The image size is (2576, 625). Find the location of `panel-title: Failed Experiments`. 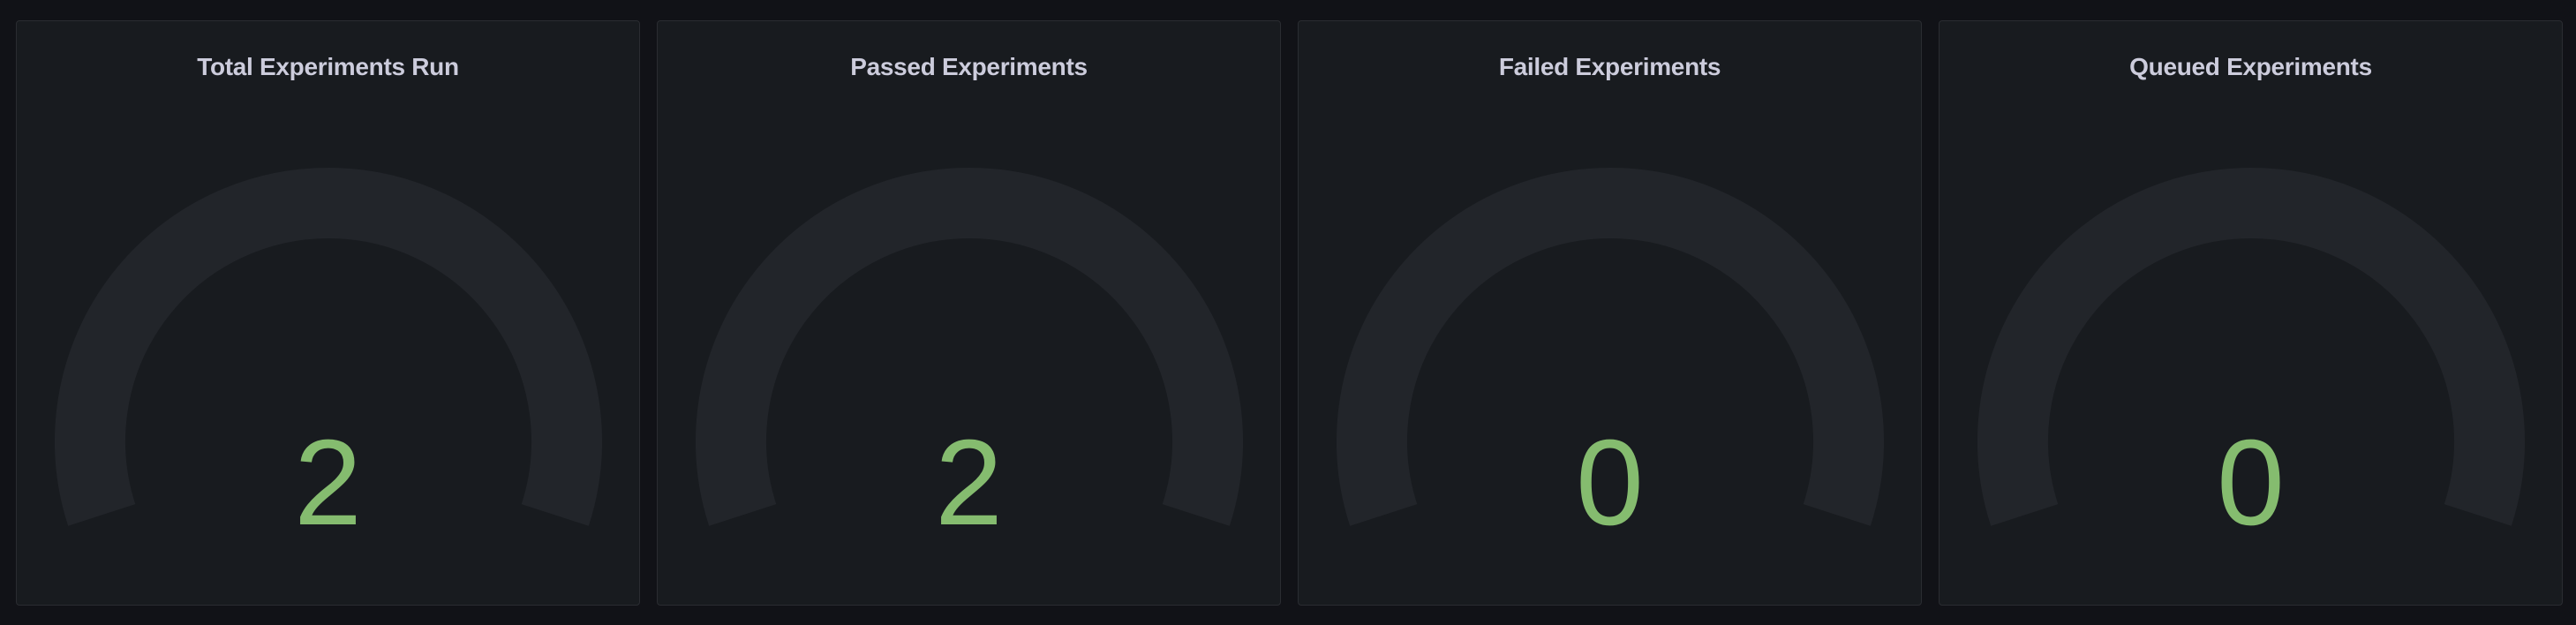

panel-title: Failed Experiments is located at coordinates (1610, 66).